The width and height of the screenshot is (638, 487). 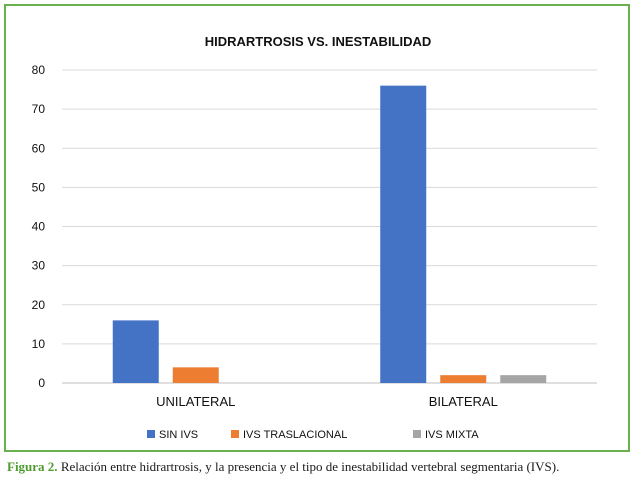 I want to click on caption-label: Figura 2., so click(x=32, y=466).